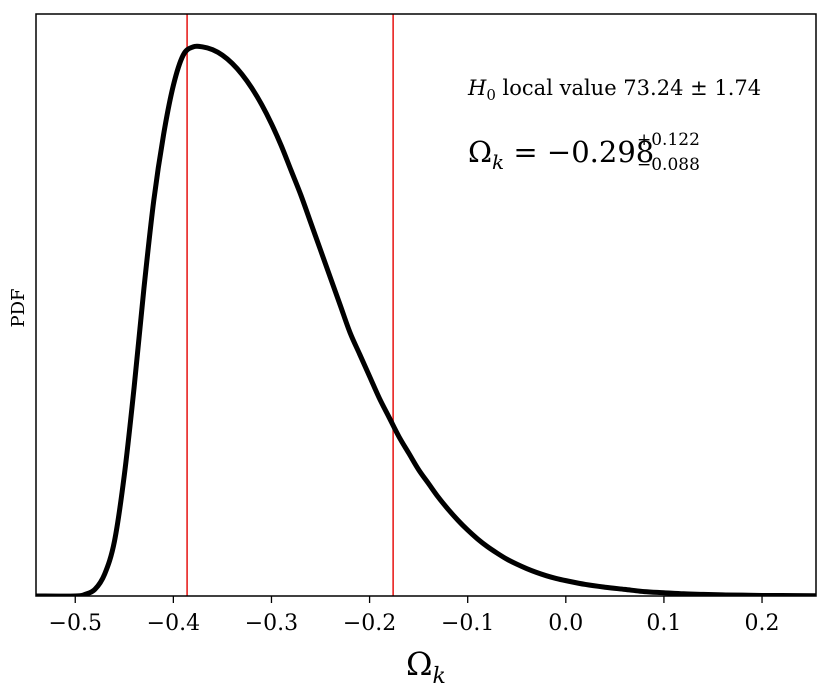  What do you see at coordinates (369, 623) in the screenshot?
I see `x-tick-label: −0.2` at bounding box center [369, 623].